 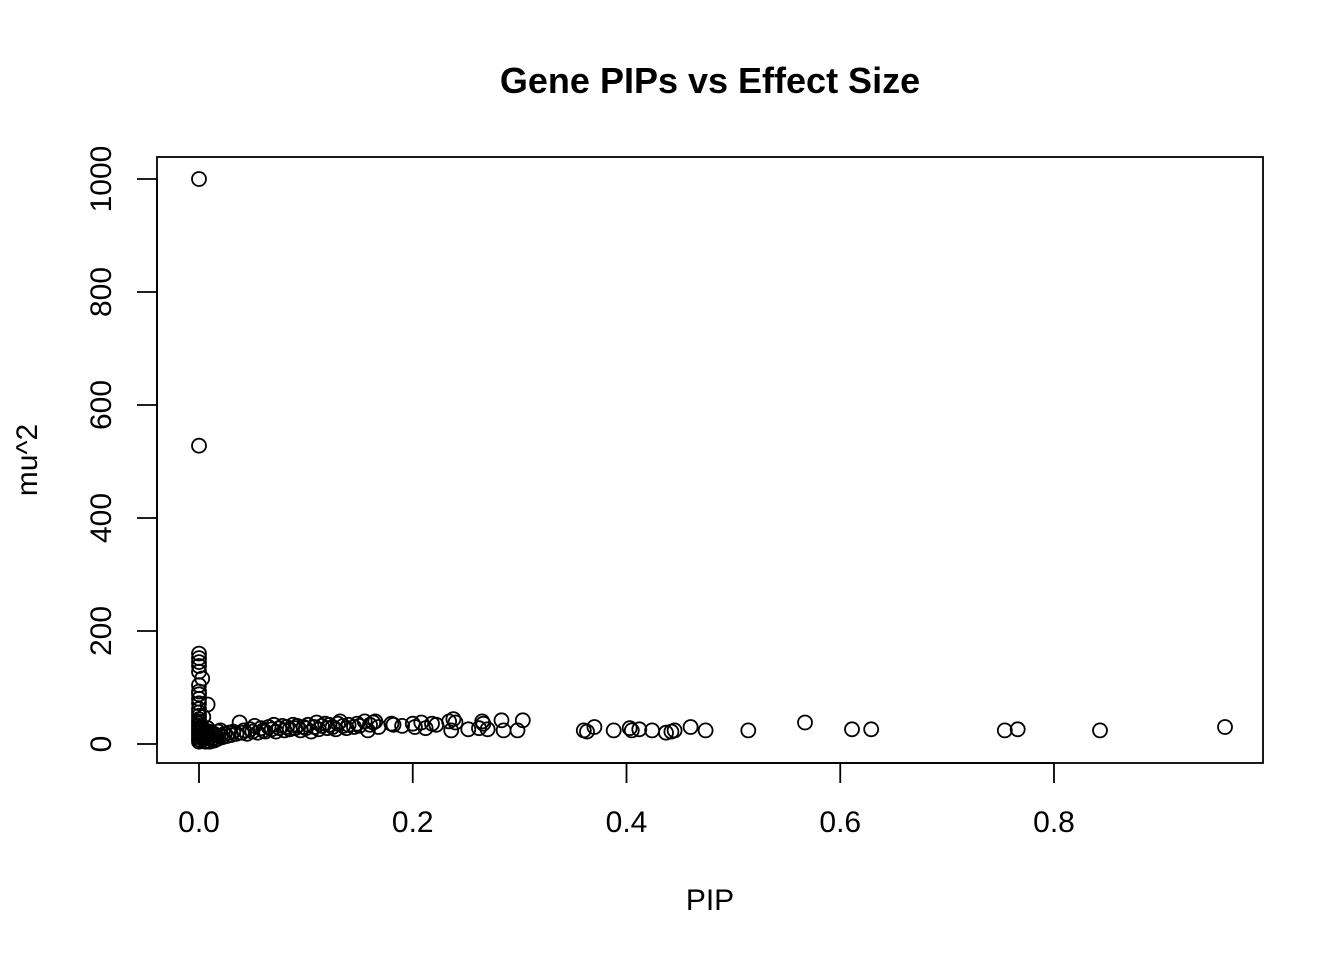 I want to click on y-axis: 0 200 400 600 800 1000, so click(x=121, y=449).